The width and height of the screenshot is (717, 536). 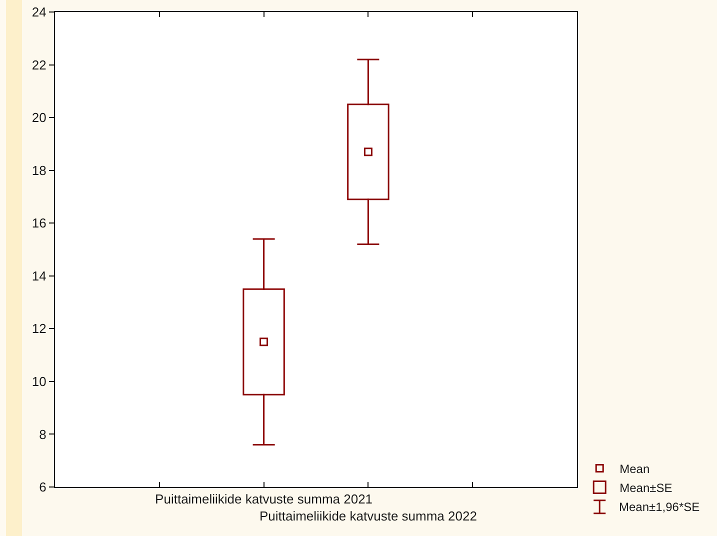 What do you see at coordinates (646, 487) in the screenshot?
I see `legend-label: Mean±SE` at bounding box center [646, 487].